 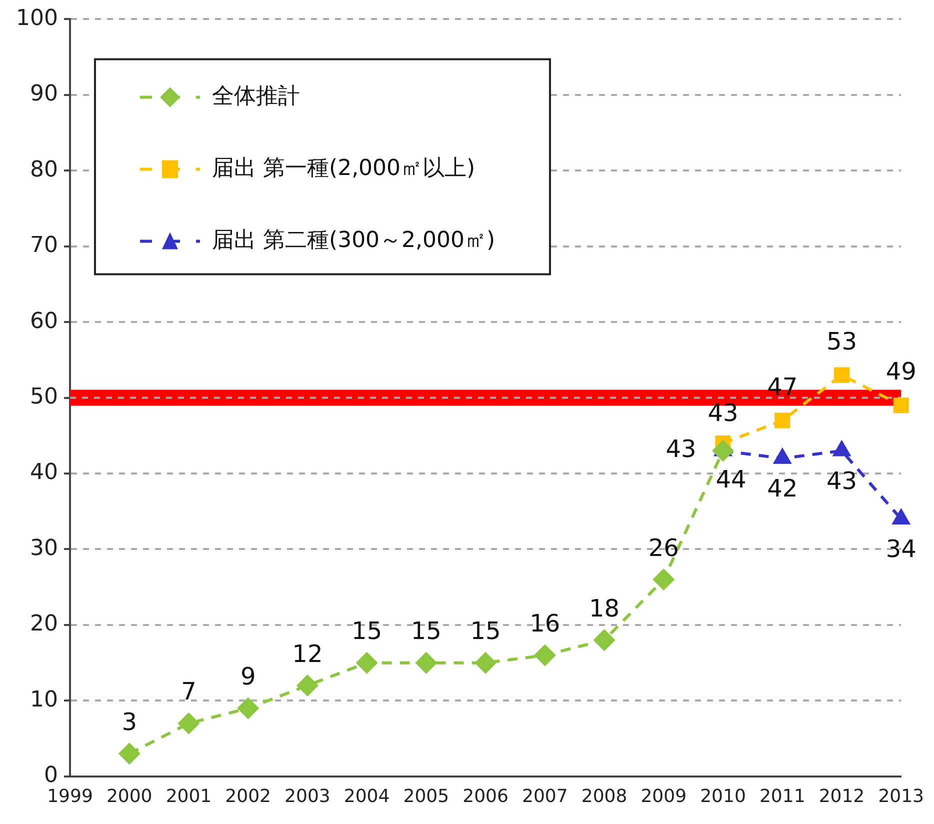 I want to click on data-label: 7, so click(x=188, y=692).